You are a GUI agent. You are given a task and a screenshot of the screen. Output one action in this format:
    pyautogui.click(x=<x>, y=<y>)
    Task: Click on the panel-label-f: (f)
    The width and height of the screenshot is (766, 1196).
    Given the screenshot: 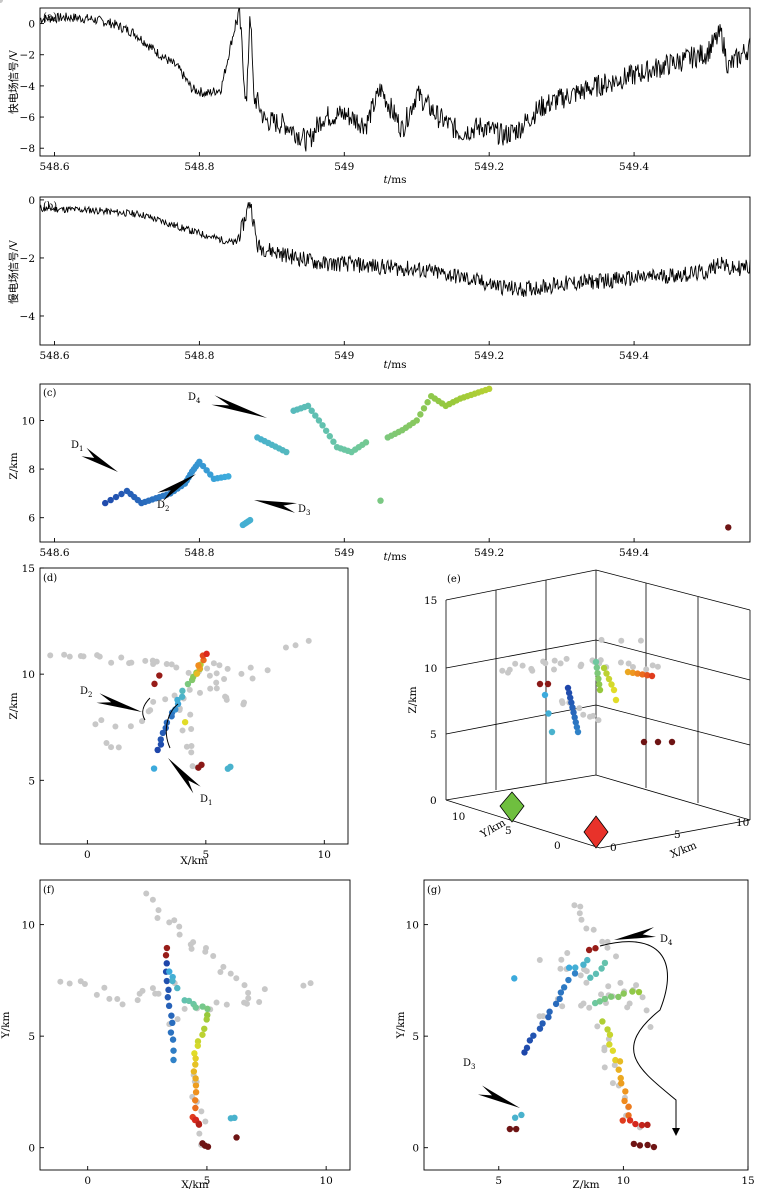 What is the action you would take?
    pyautogui.click(x=49, y=890)
    